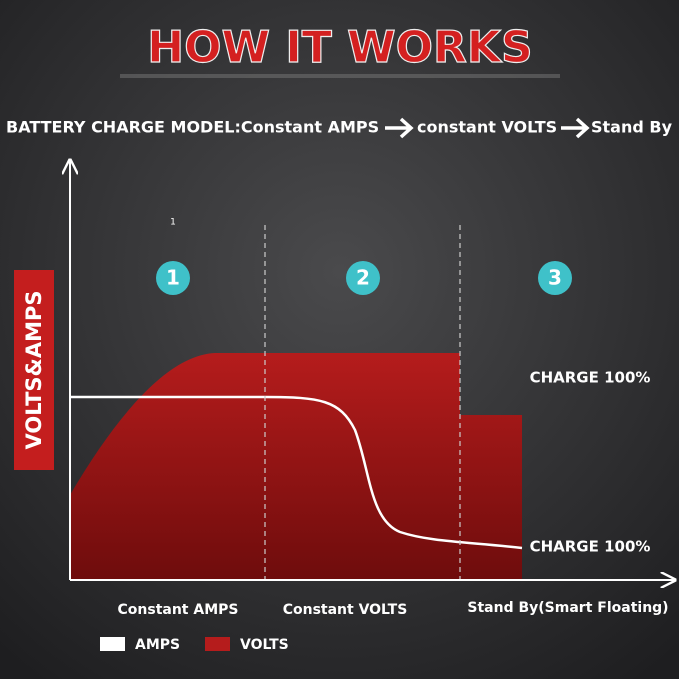  What do you see at coordinates (339, 47) in the screenshot?
I see `title: HOW IT WORKS` at bounding box center [339, 47].